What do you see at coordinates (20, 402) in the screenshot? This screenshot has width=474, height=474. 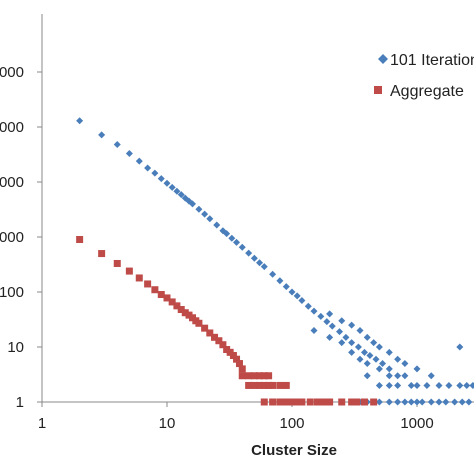 I see `y-tick-label: 1` at bounding box center [20, 402].